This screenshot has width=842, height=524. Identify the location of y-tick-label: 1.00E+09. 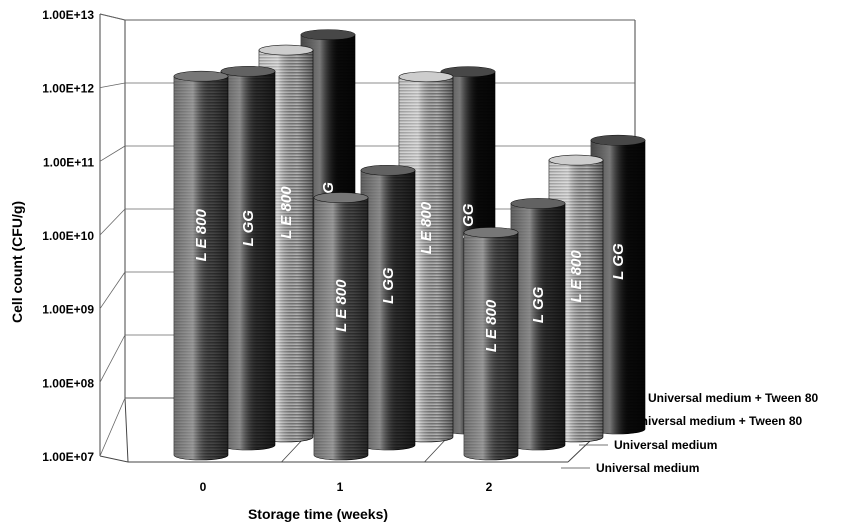
(68, 310).